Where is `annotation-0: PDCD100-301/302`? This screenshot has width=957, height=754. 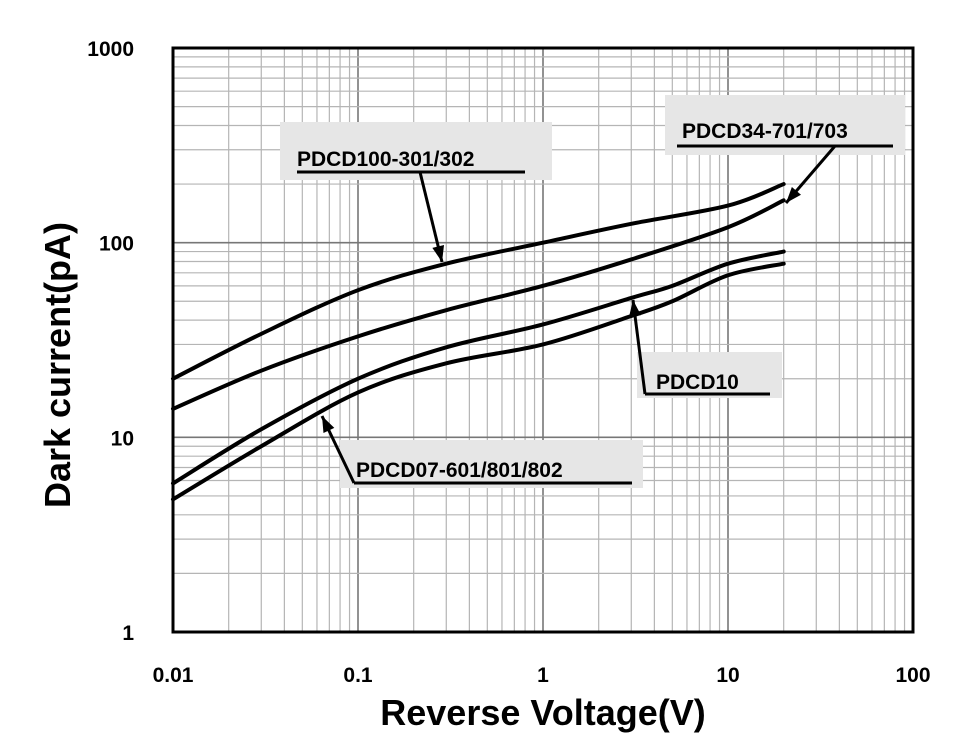
annotation-0: PDCD100-301/302 is located at coordinates (416, 192).